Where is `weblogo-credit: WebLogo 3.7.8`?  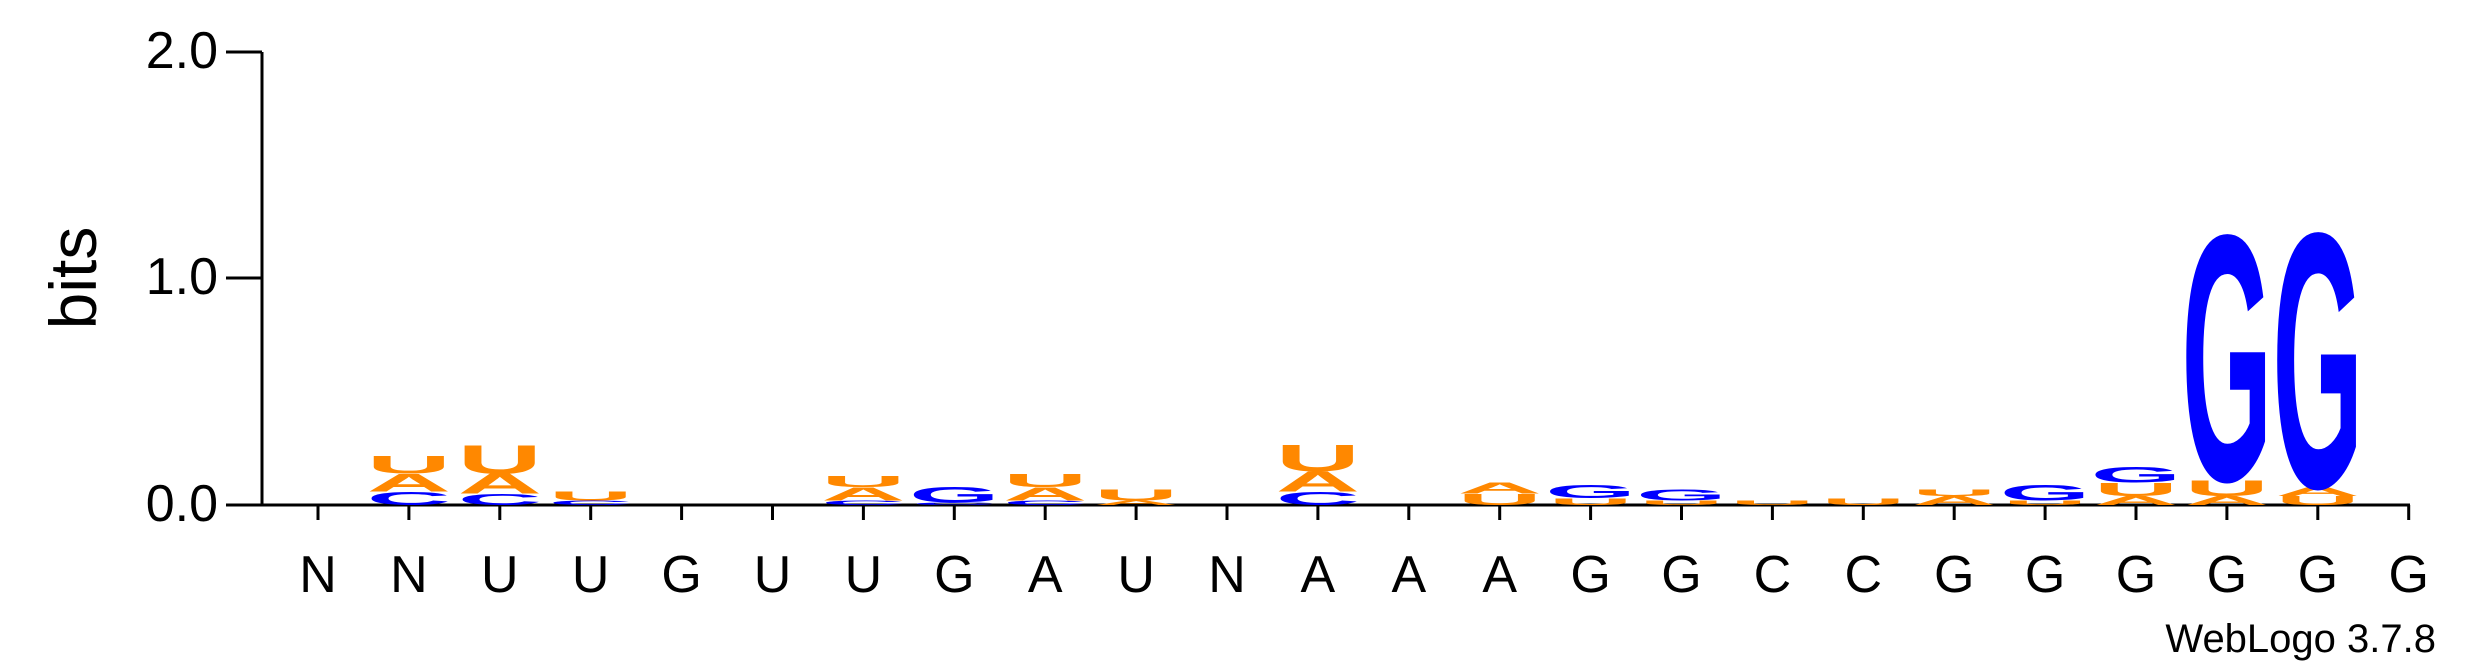
weblogo-credit: WebLogo 3.7.8 is located at coordinates (2300, 639).